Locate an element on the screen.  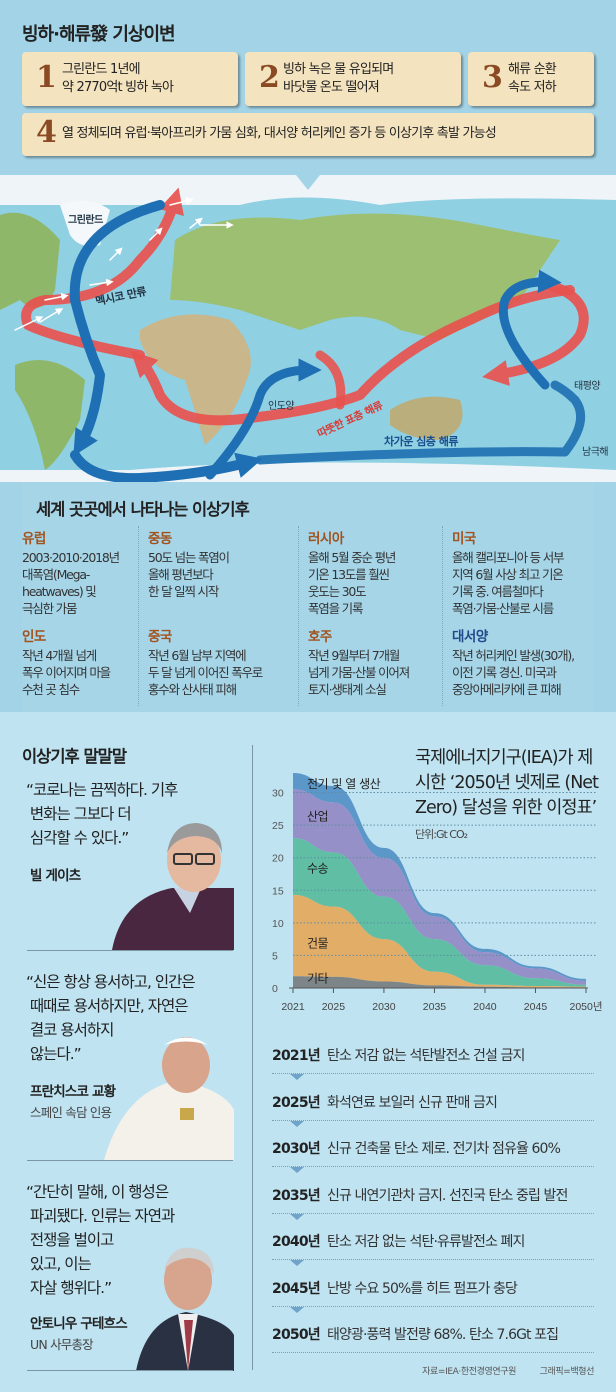
milestone-year: 2021년 is located at coordinates (296, 1056).